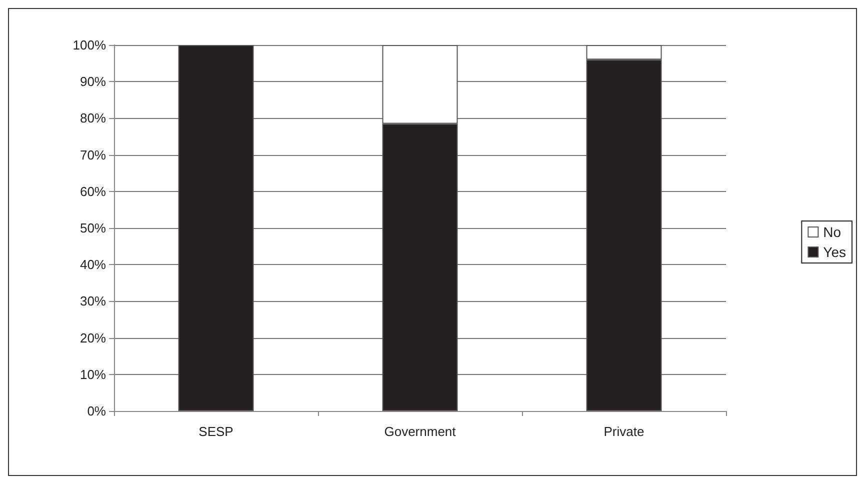  What do you see at coordinates (93, 301) in the screenshot?
I see `y-tick-label: 30%` at bounding box center [93, 301].